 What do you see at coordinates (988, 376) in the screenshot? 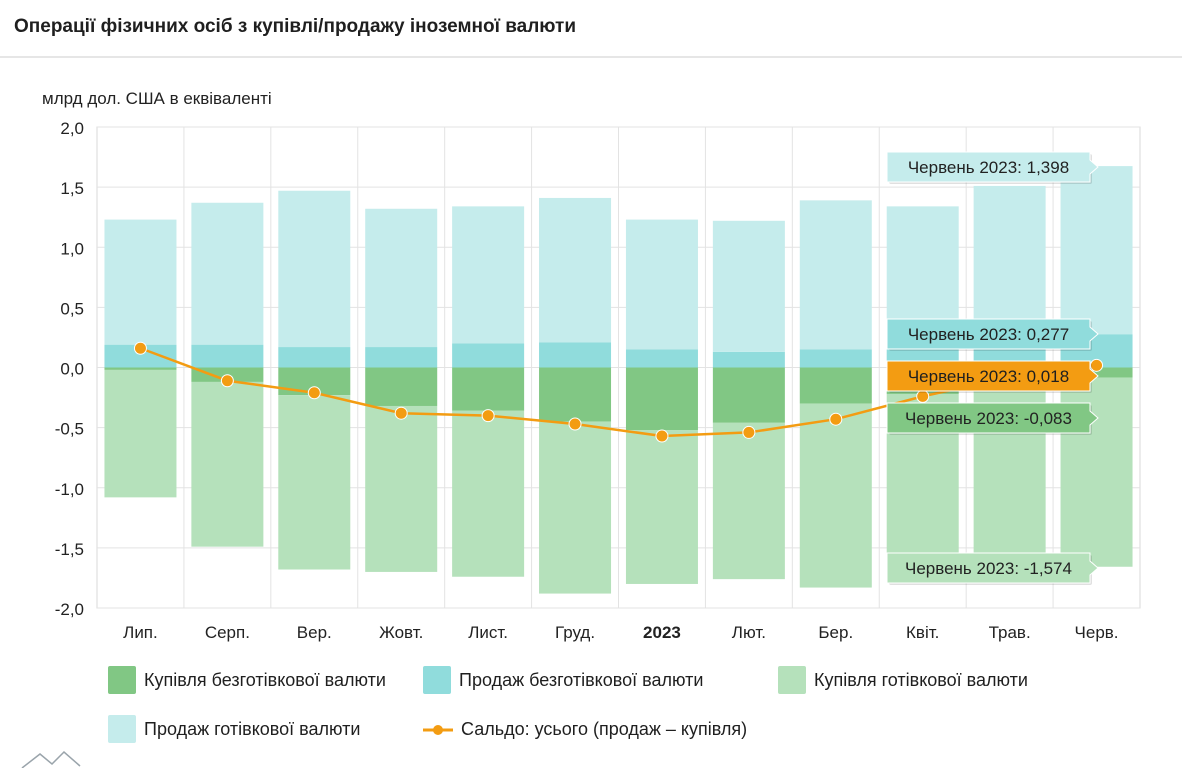
I see `tooltip-label: Червень 2023: 0,018` at bounding box center [988, 376].